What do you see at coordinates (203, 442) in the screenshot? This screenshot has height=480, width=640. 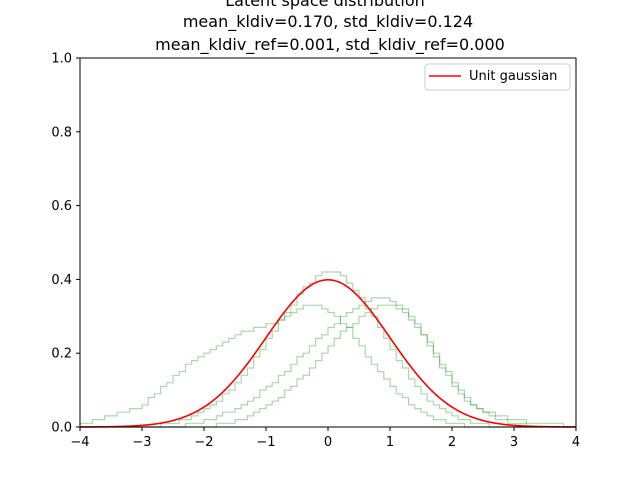 I see `x-tick-label: −2` at bounding box center [203, 442].